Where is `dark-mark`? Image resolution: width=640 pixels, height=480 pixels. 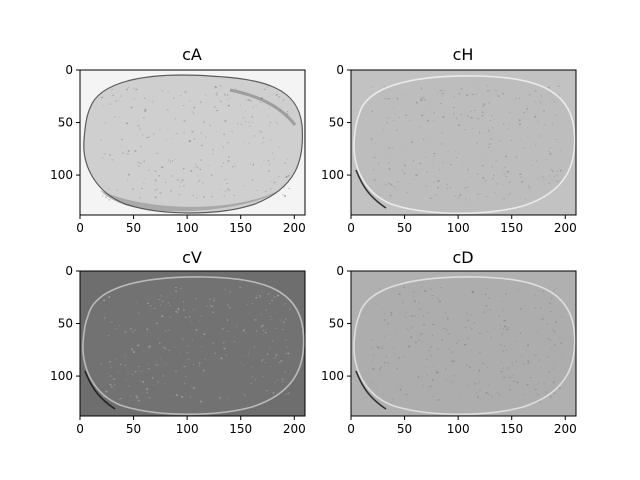 dark-mark is located at coordinates (263, 107).